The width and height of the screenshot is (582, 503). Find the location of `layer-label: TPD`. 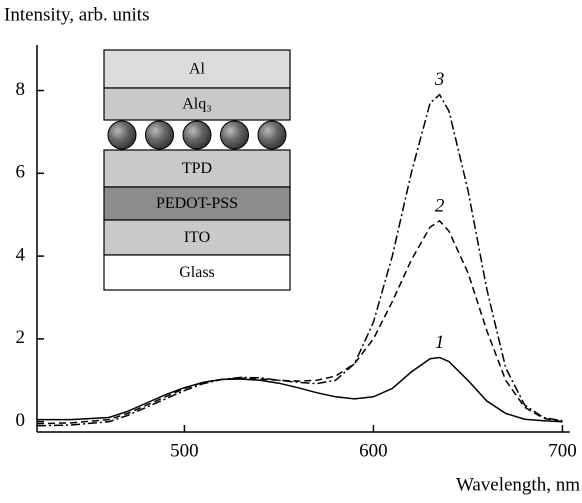

layer-label: TPD is located at coordinates (197, 168).